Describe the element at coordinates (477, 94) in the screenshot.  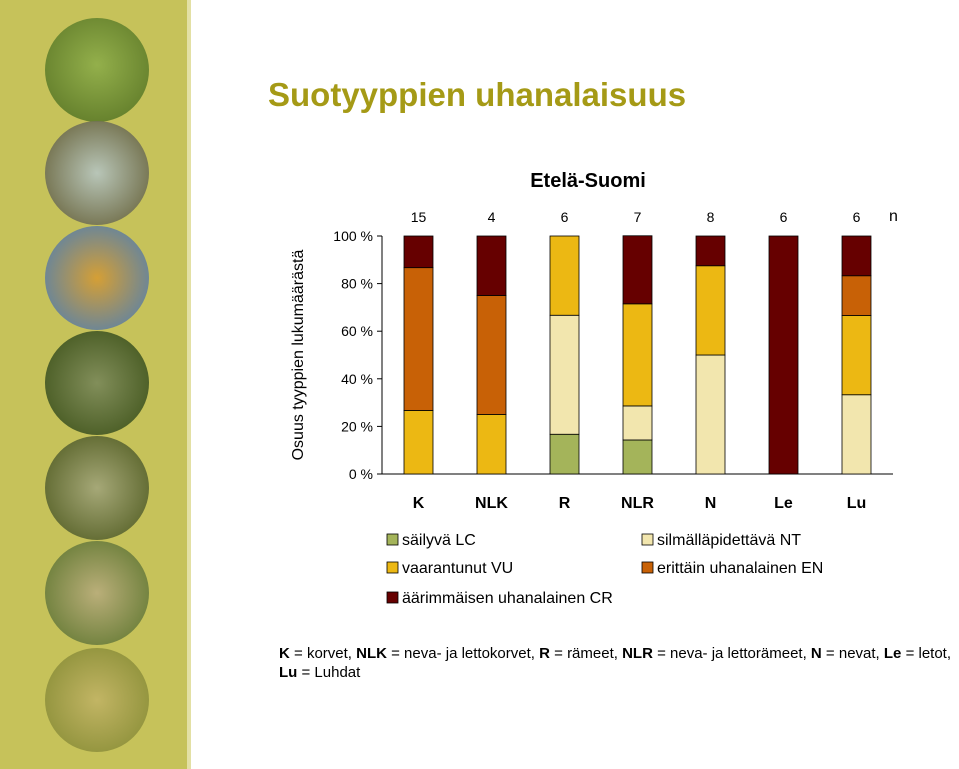
I see `page-title: Suotyyppien uhanalaisuus` at that location.